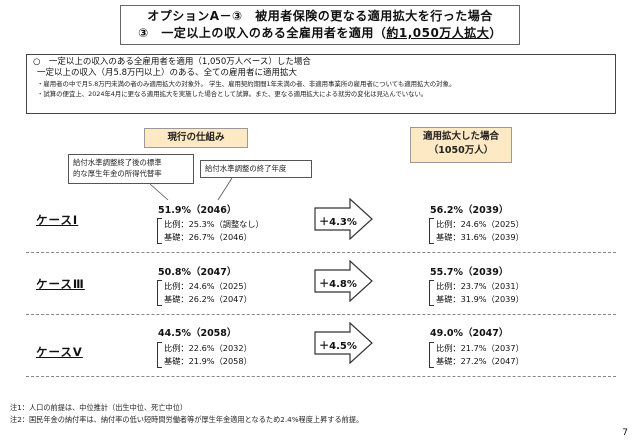 Image resolution: width=640 pixels, height=442 pixels. What do you see at coordinates (480, 299) in the screenshot?
I see `expanded-kiso: 基礎：31.9%（2039）` at bounding box center [480, 299].